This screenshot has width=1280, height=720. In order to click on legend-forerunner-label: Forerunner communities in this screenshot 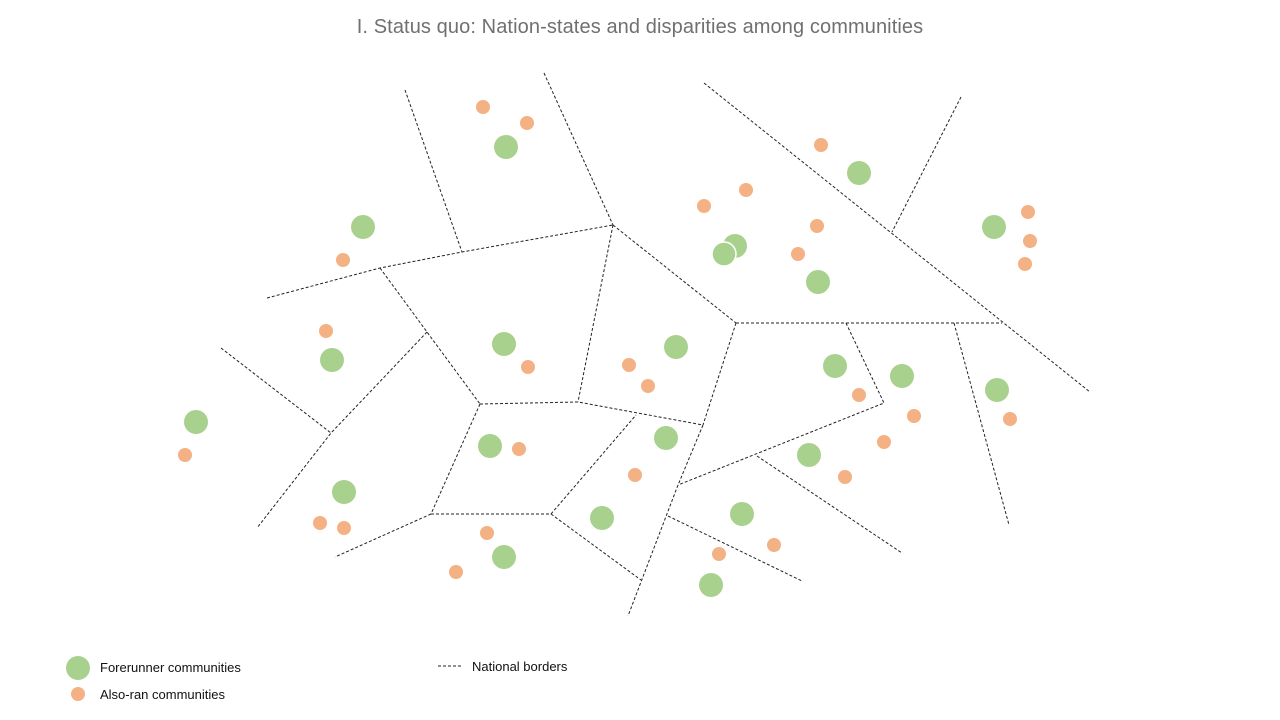, I will do `click(170, 667)`.